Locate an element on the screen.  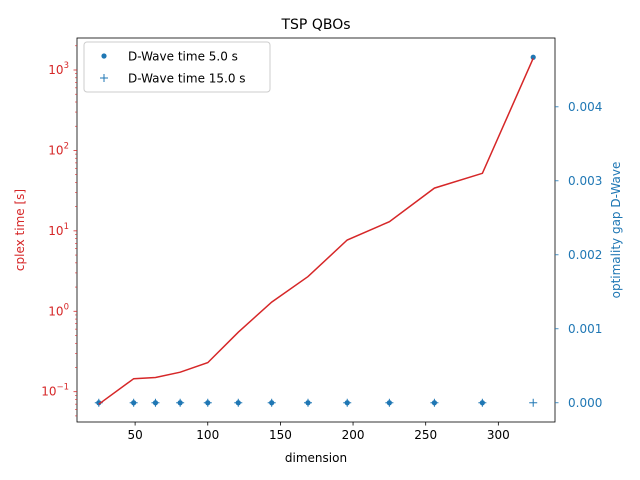
left-y-axis: 10⁻¹ 10⁰ 10¹ 10² 10³ is located at coordinates (59, 231).